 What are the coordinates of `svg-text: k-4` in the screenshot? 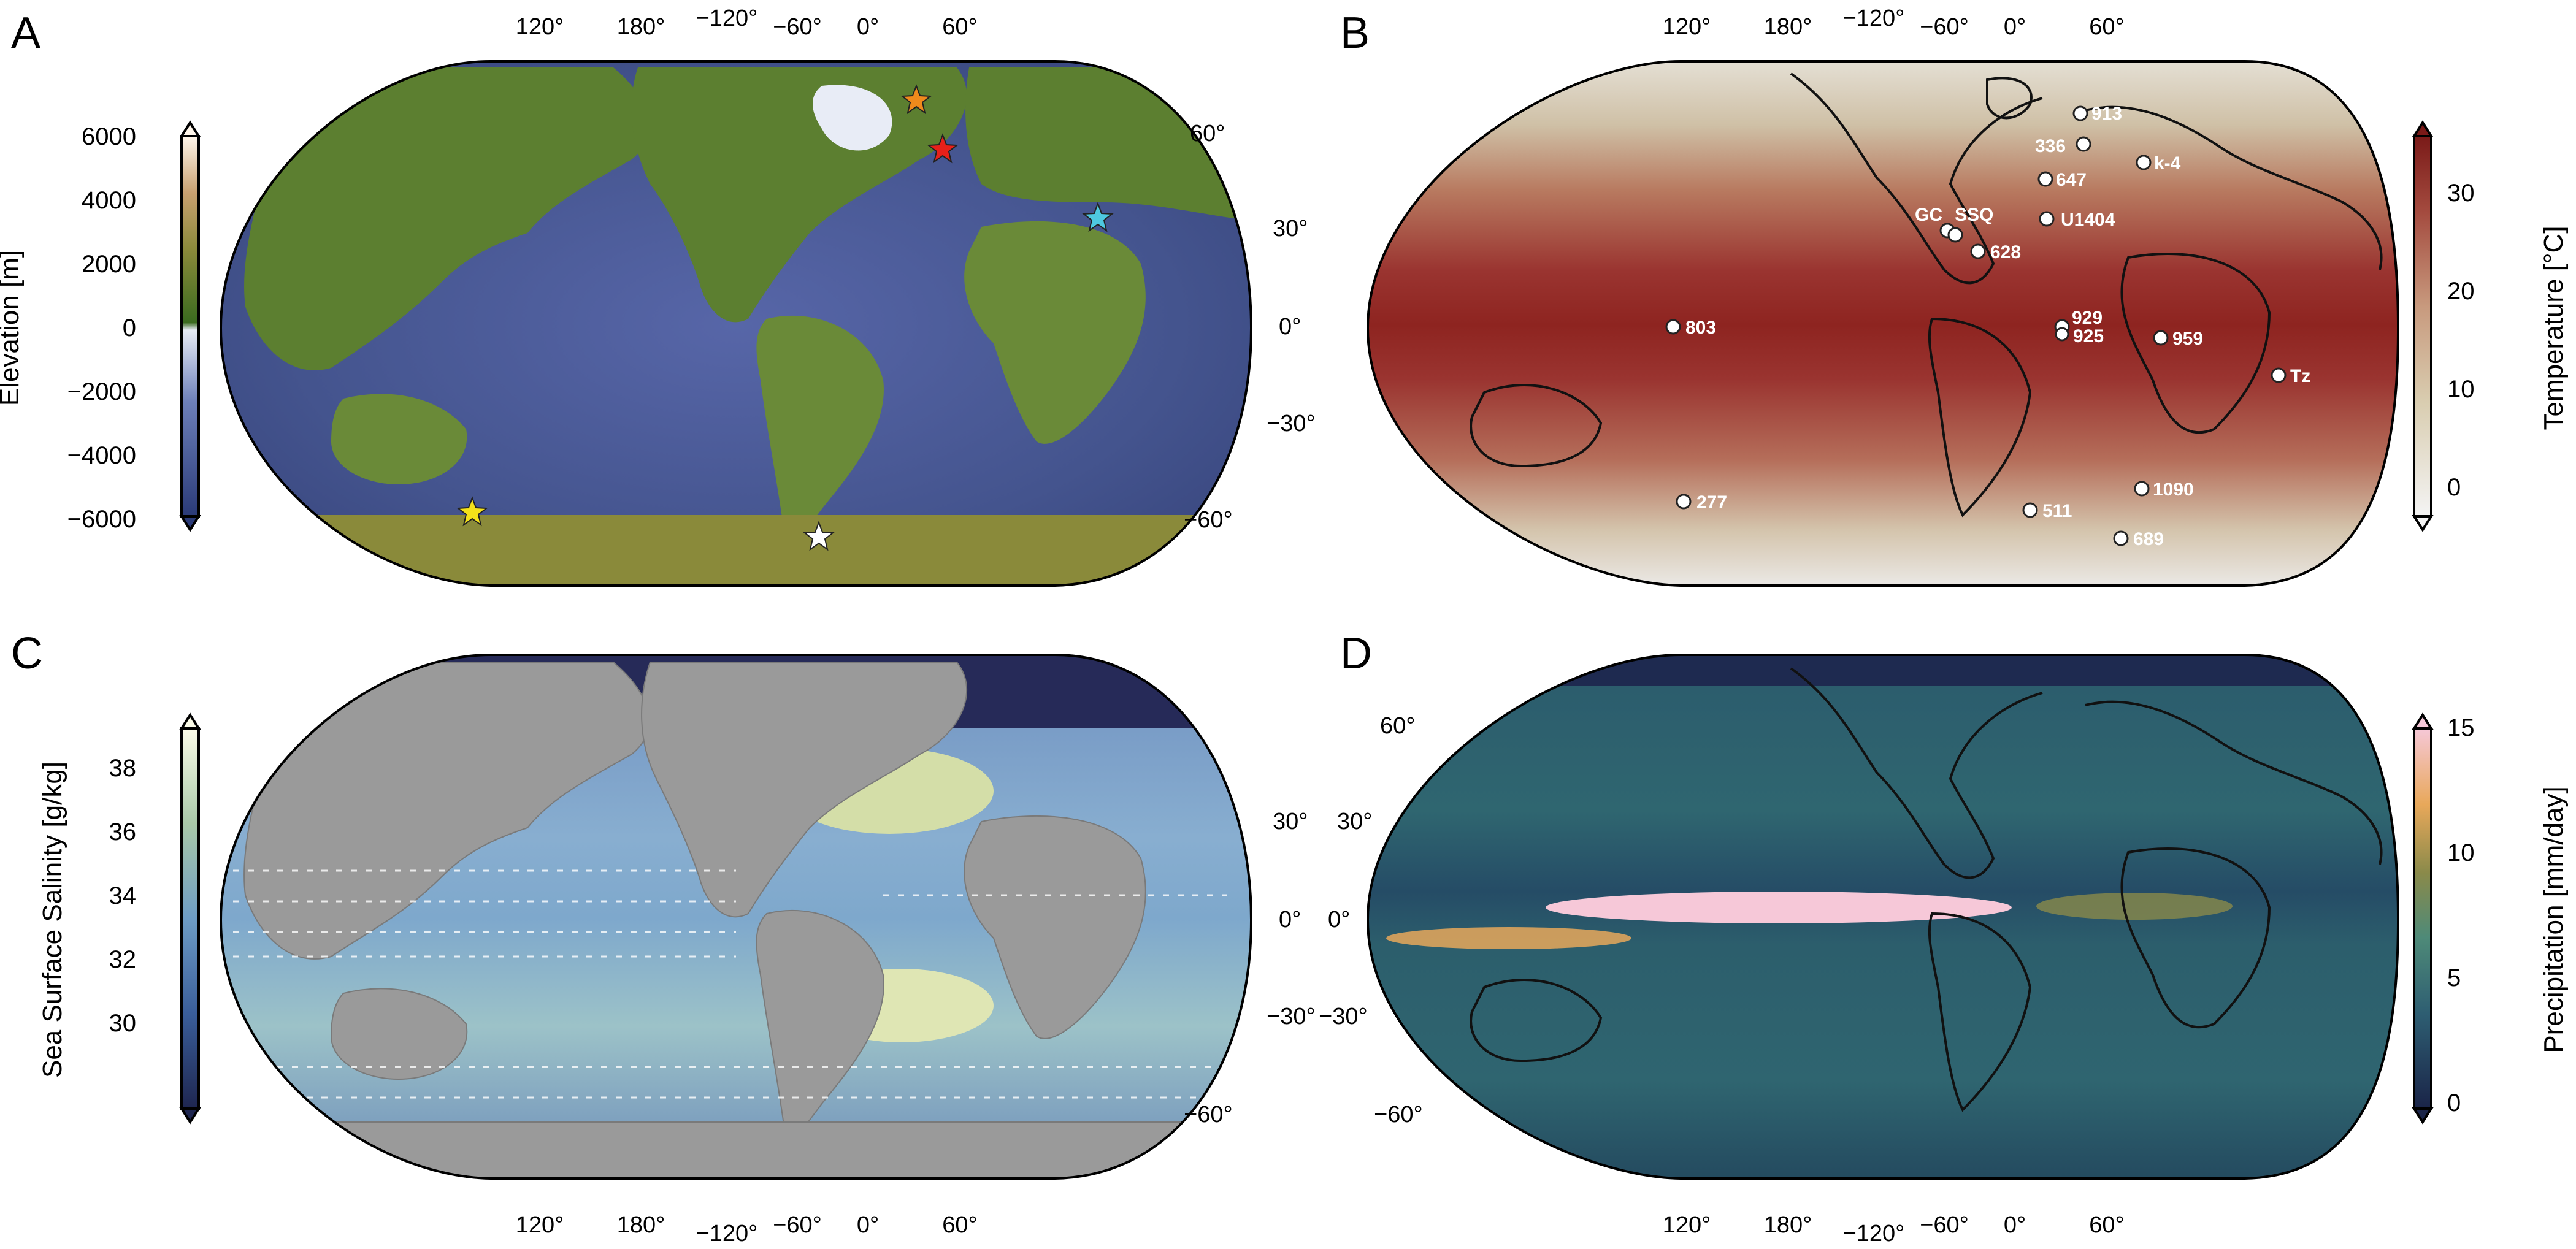 It's located at (2167, 164).